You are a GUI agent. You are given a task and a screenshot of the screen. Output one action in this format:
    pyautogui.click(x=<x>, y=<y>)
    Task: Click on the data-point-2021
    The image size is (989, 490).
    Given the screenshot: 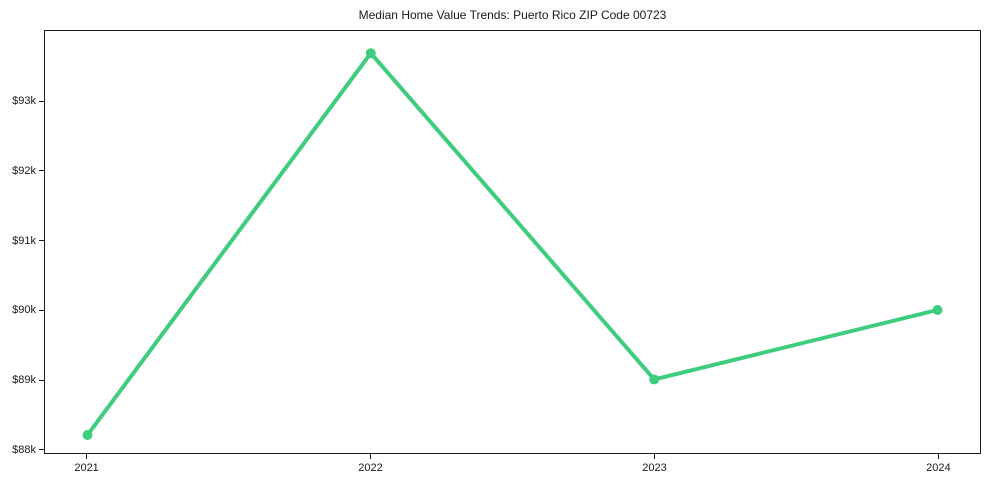 What is the action you would take?
    pyautogui.click(x=87, y=435)
    